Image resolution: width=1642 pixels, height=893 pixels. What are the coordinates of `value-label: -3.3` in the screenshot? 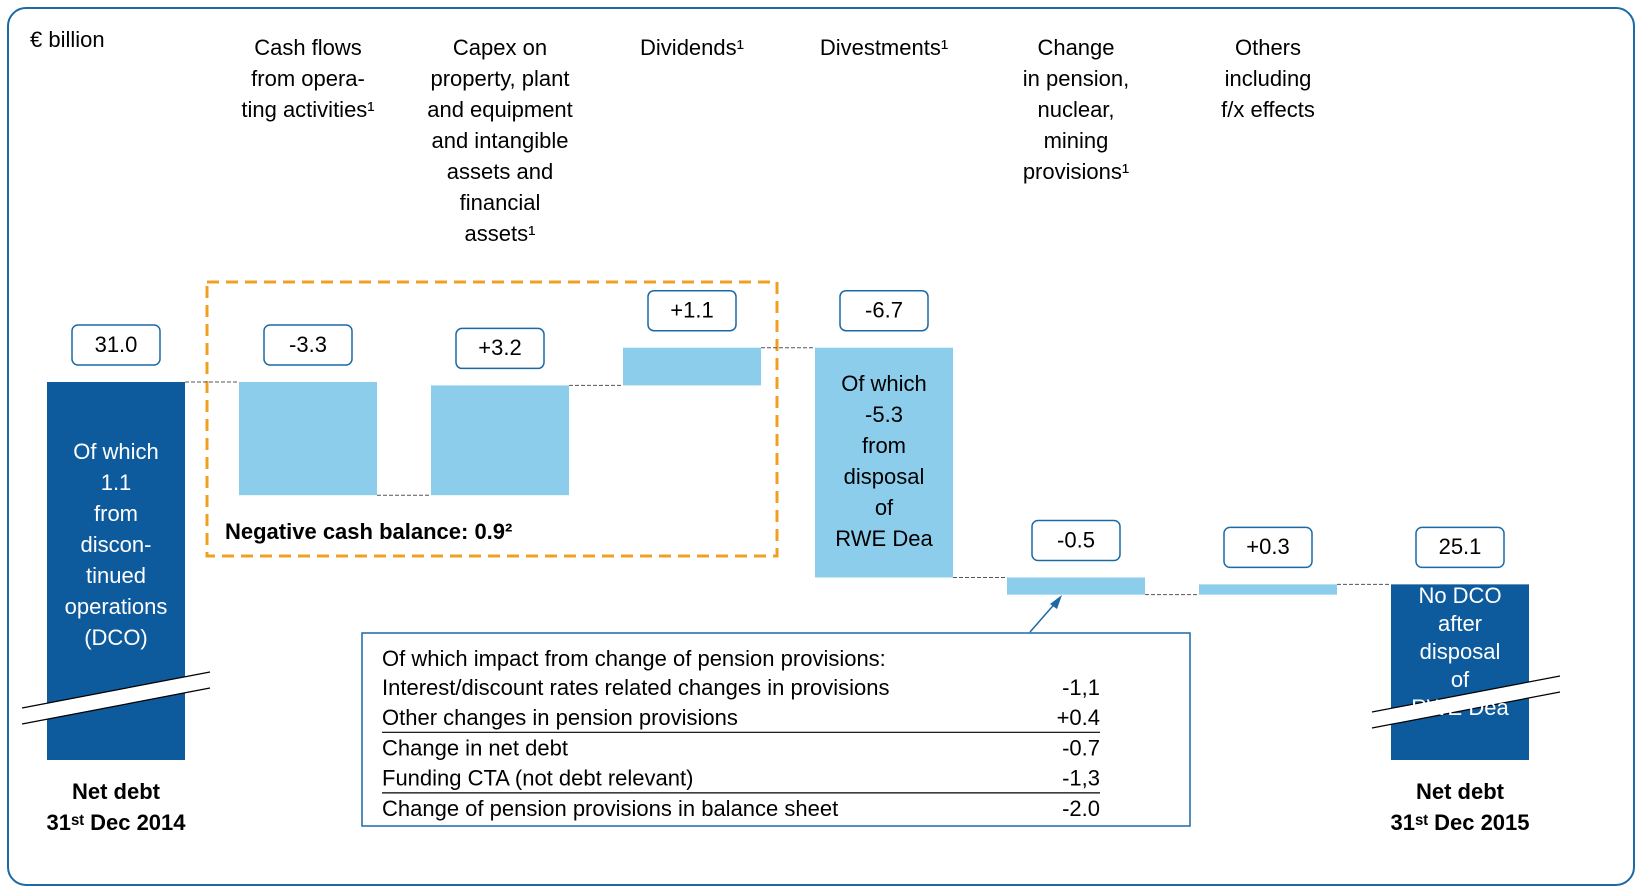 It's located at (308, 344).